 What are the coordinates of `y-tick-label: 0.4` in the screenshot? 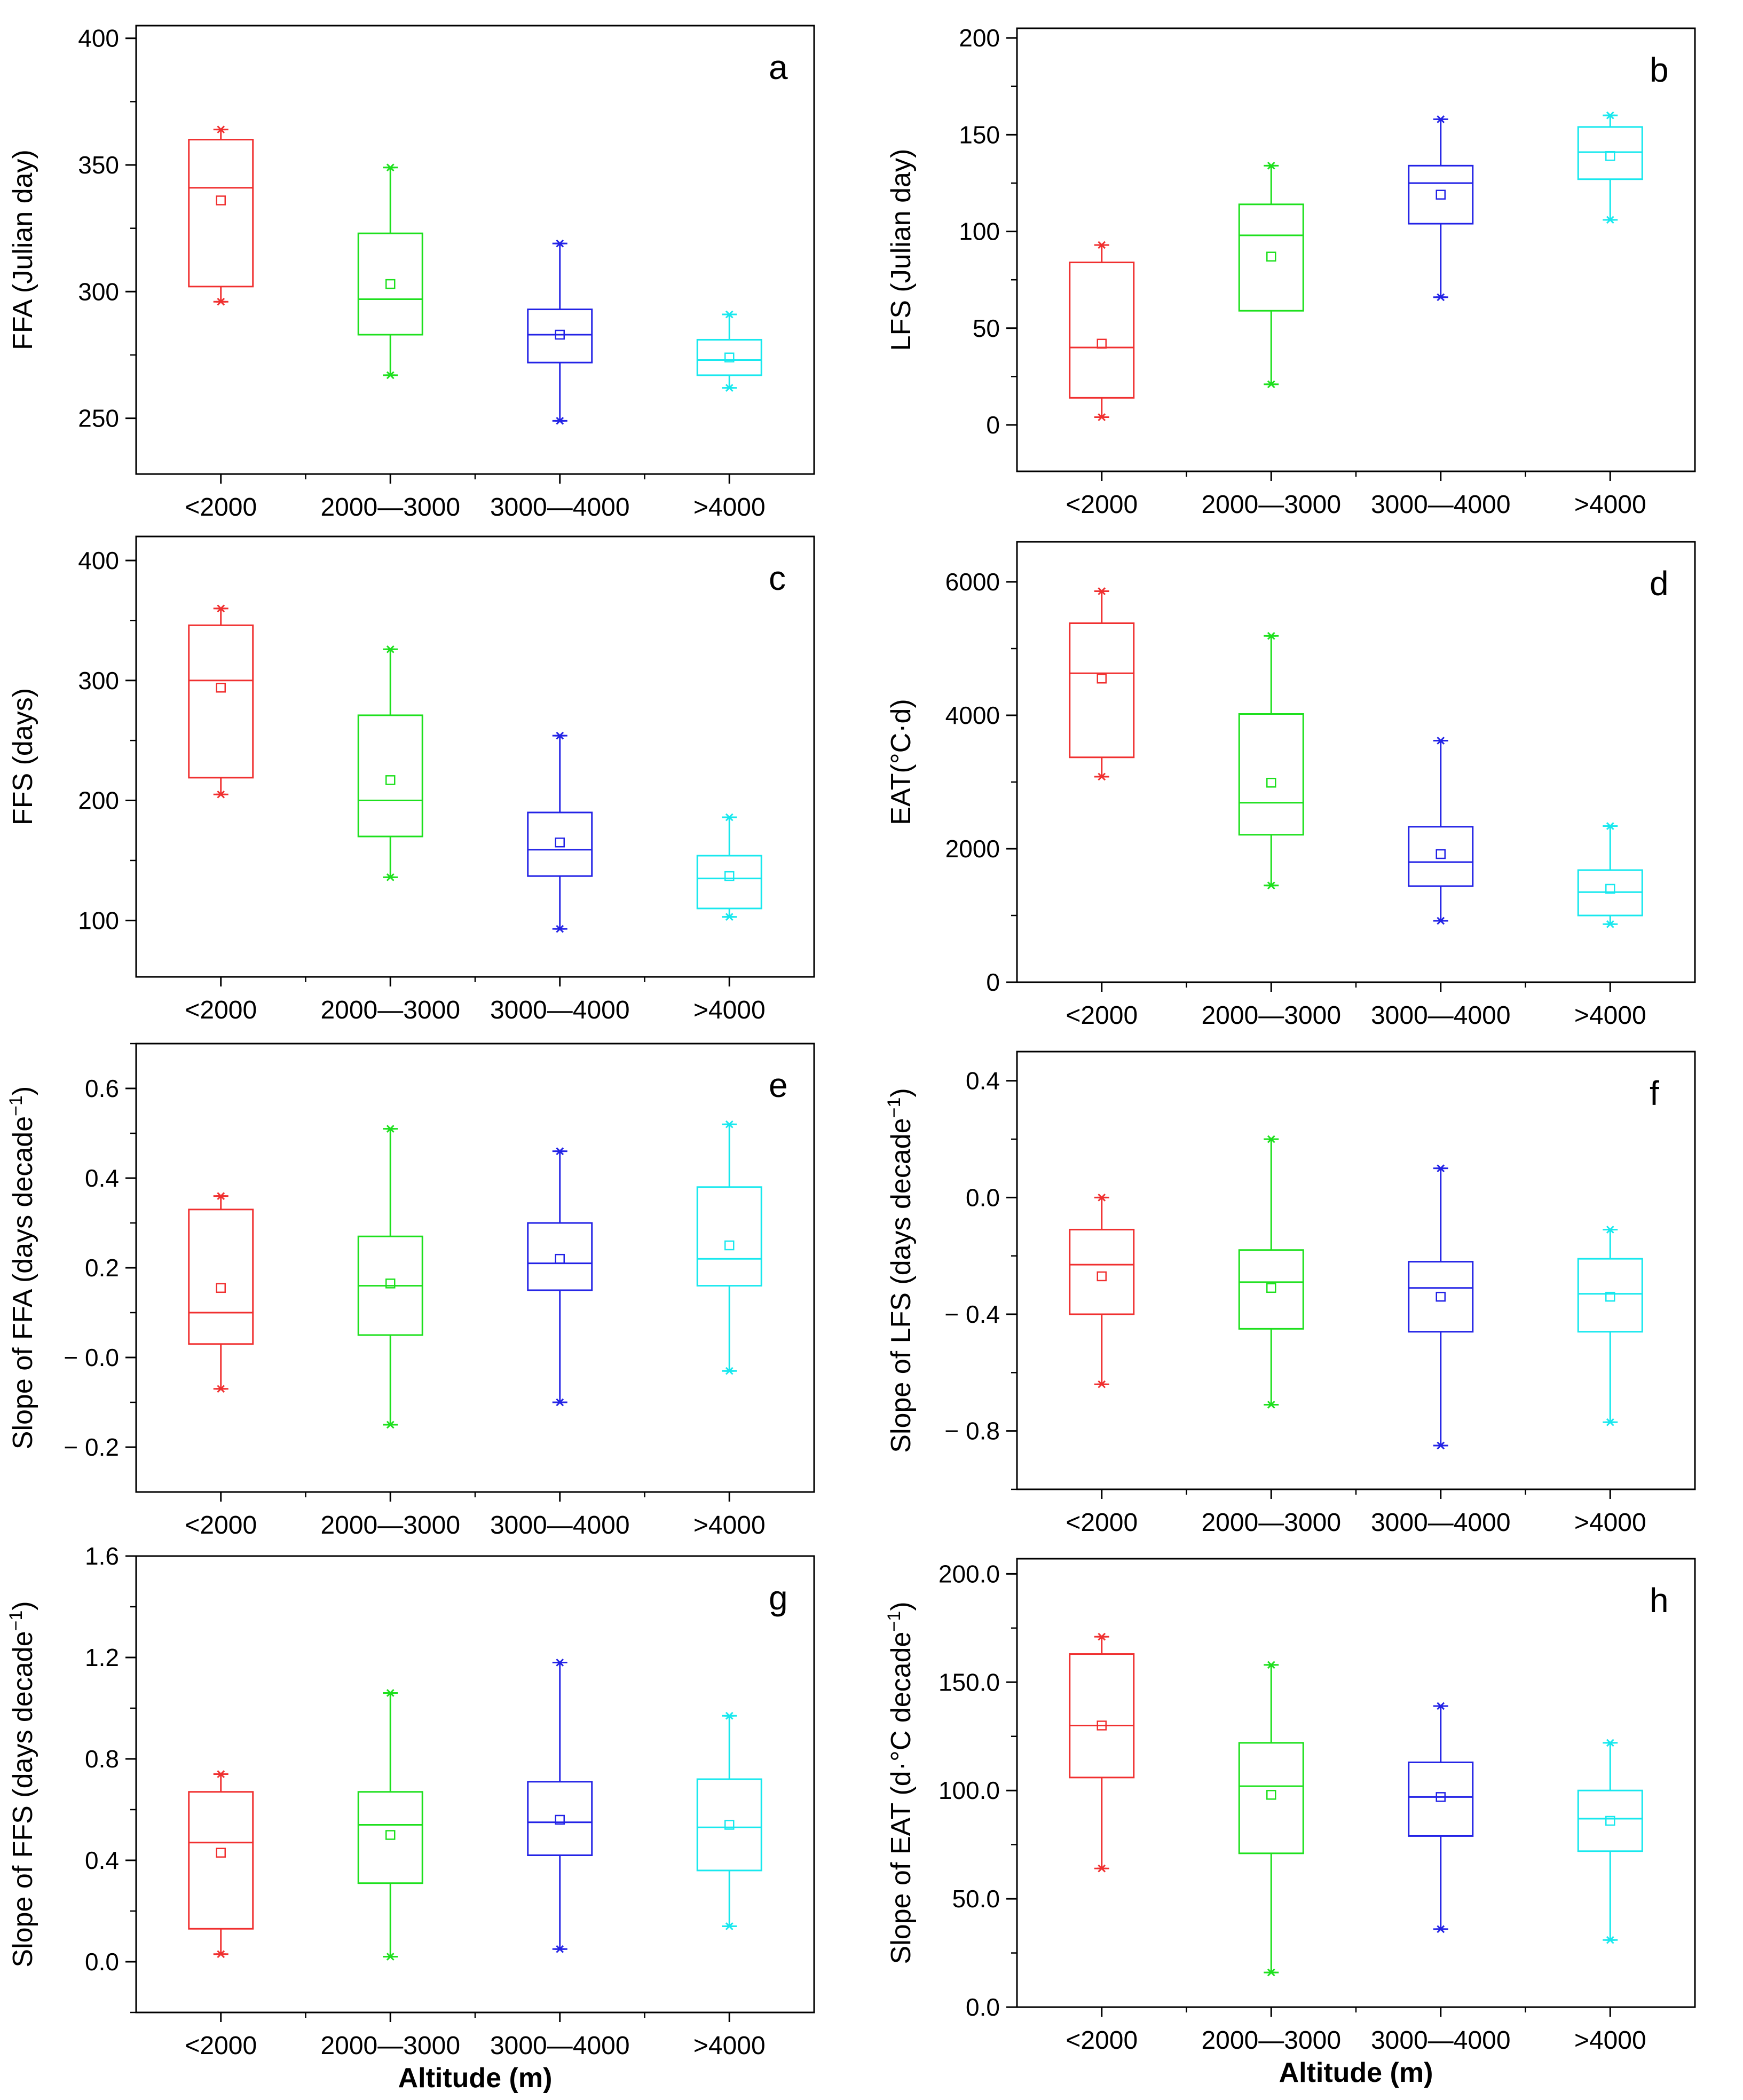 It's located at (102, 1860).